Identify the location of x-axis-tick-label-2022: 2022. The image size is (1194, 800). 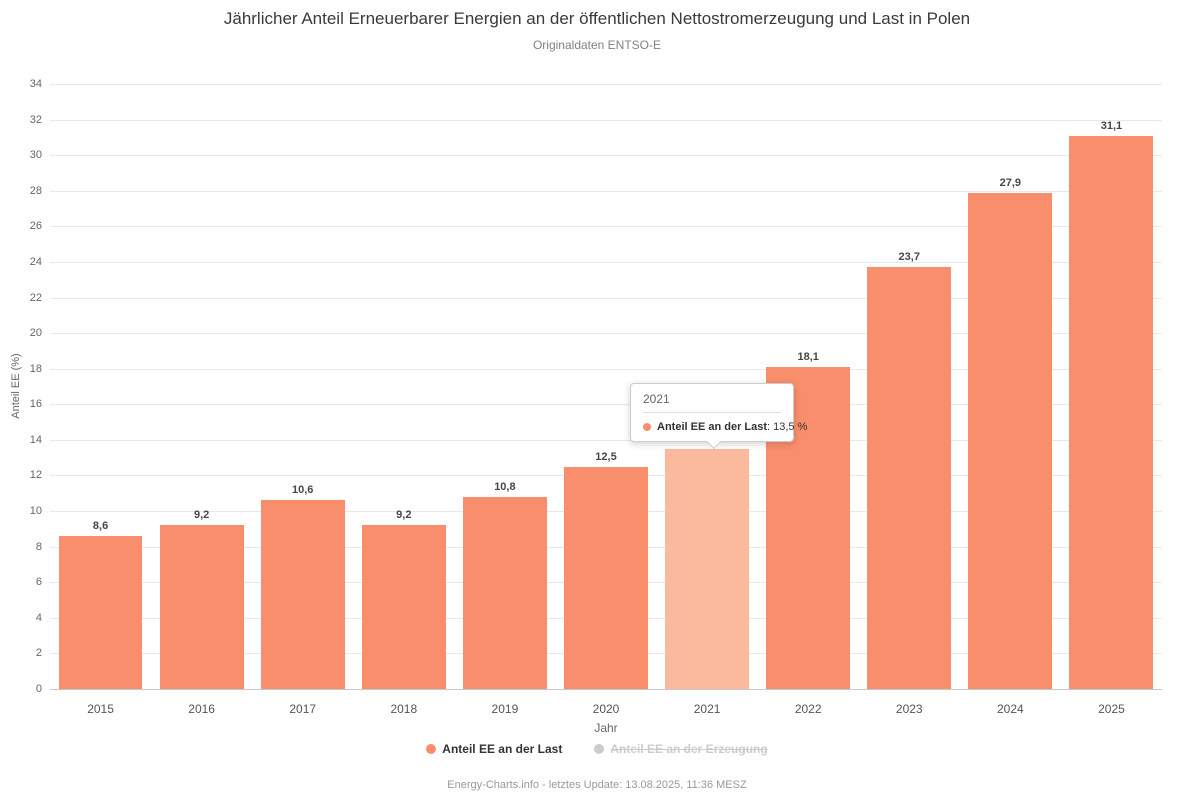
(808, 709).